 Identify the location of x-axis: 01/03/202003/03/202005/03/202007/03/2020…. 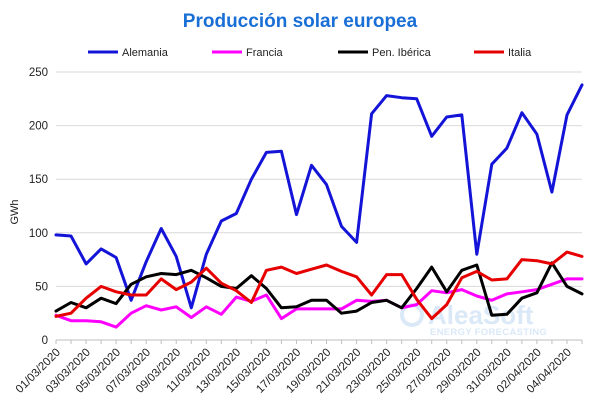
(298, 367).